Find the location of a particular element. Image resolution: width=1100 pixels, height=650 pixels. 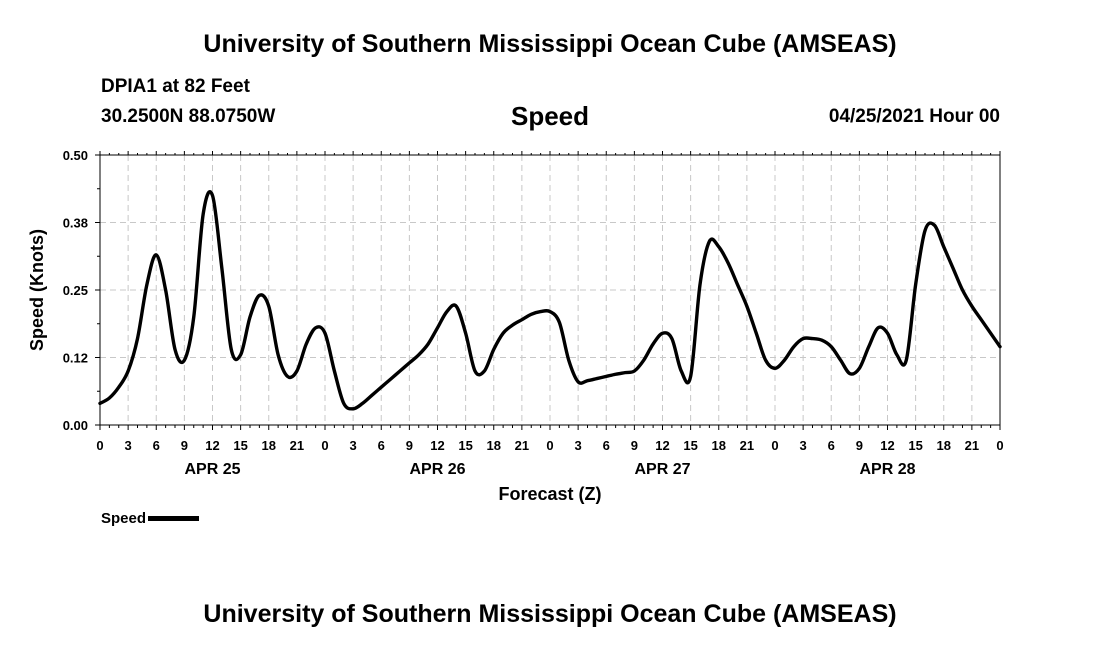

day-label: APR 28 is located at coordinates (887, 469).